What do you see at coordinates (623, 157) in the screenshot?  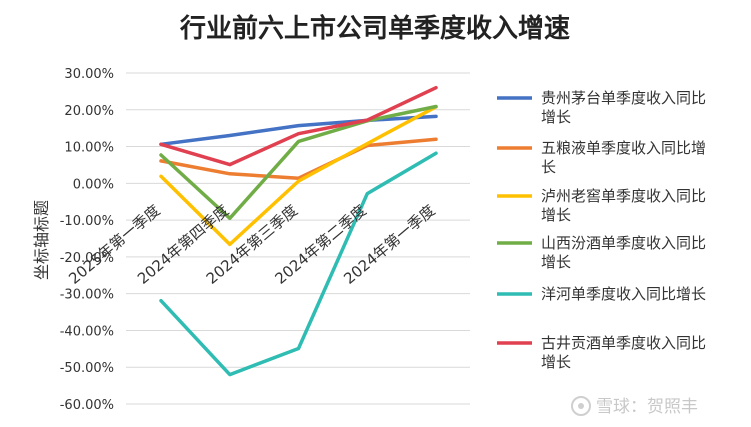 I see `legend-label: 五粮液单季度收入同比增长` at bounding box center [623, 157].